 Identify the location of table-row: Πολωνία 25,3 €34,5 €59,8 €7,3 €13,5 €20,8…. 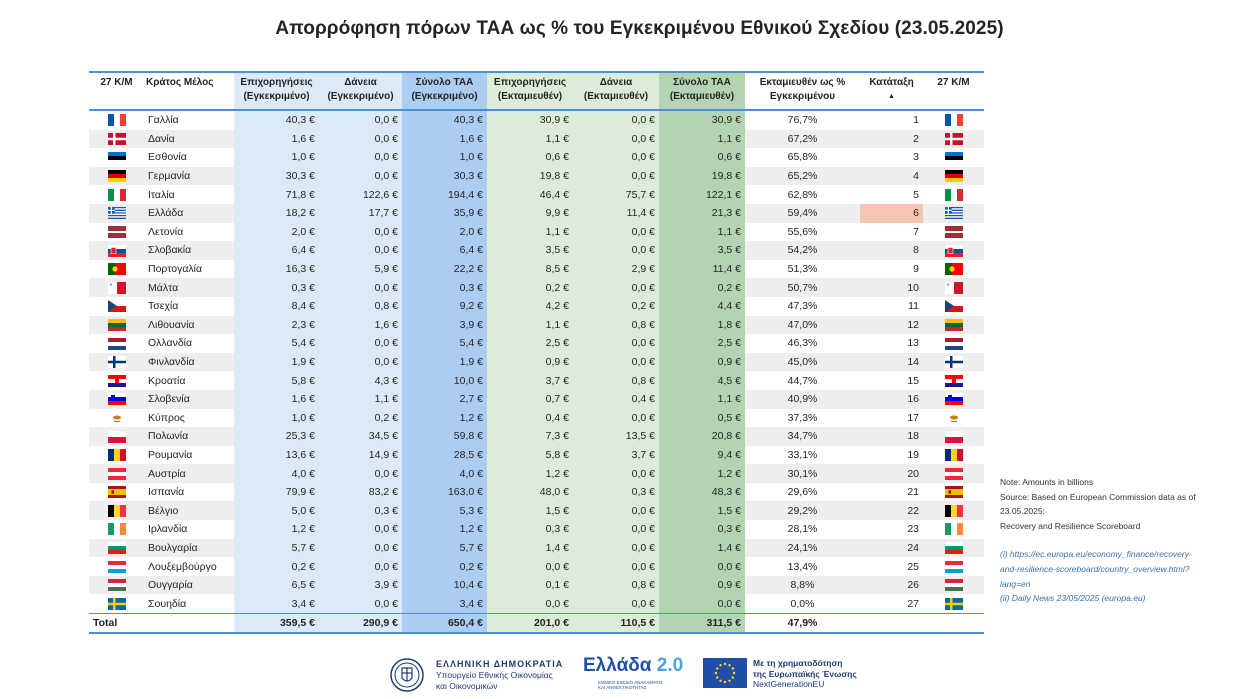
(536, 436).